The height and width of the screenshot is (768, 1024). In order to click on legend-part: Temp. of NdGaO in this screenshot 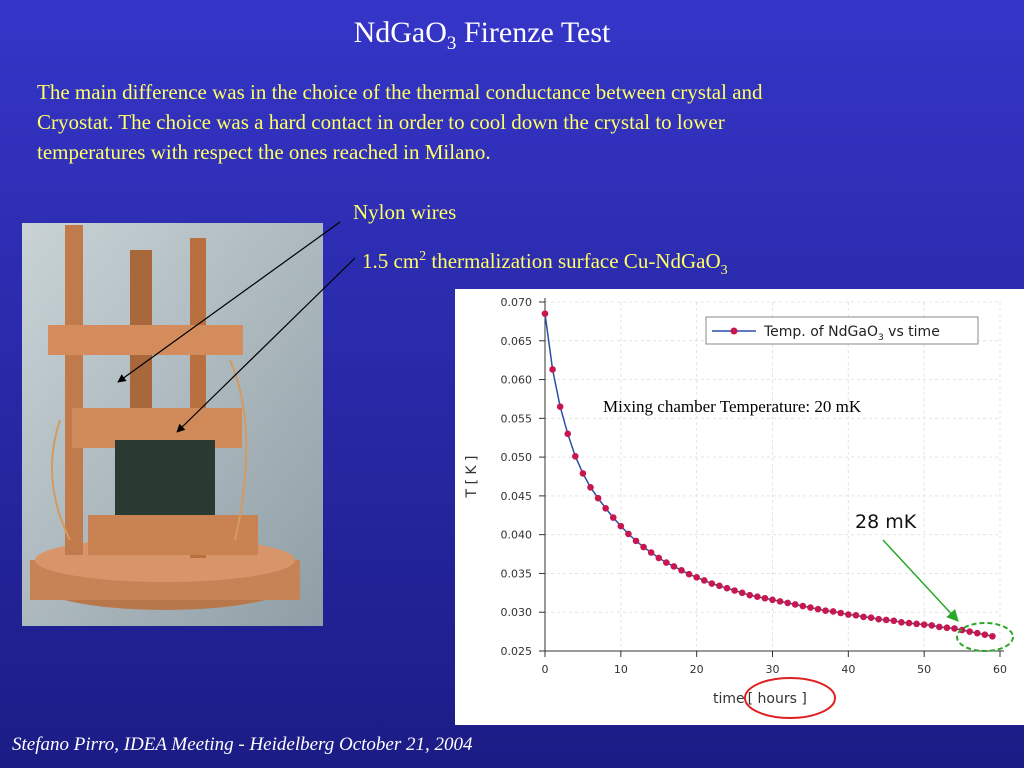, I will do `click(820, 332)`.